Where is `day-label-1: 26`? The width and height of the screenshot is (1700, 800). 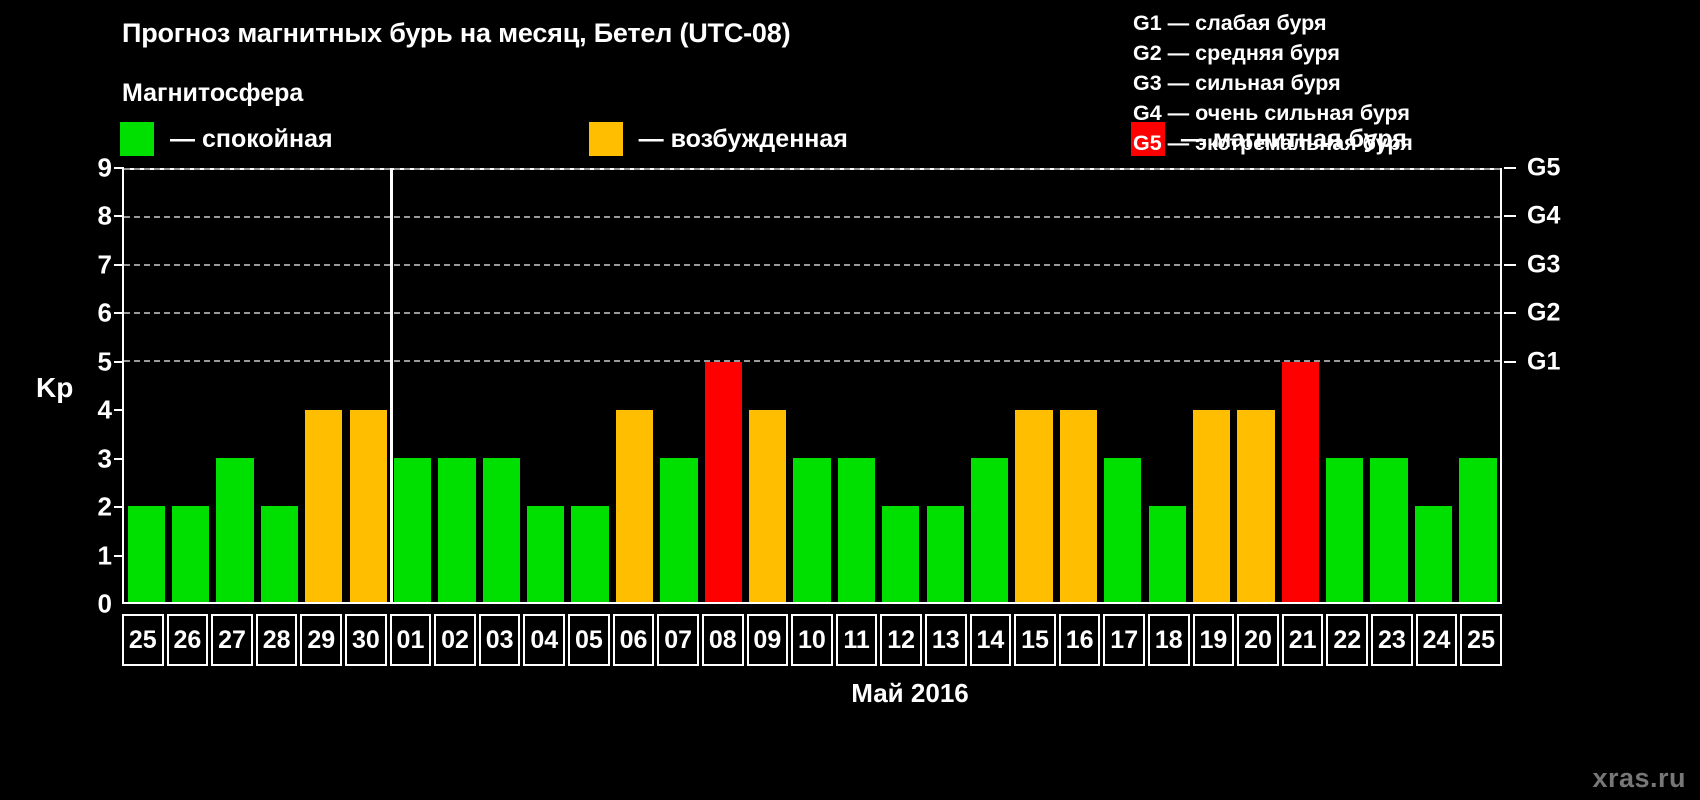 day-label-1: 26 is located at coordinates (187, 640).